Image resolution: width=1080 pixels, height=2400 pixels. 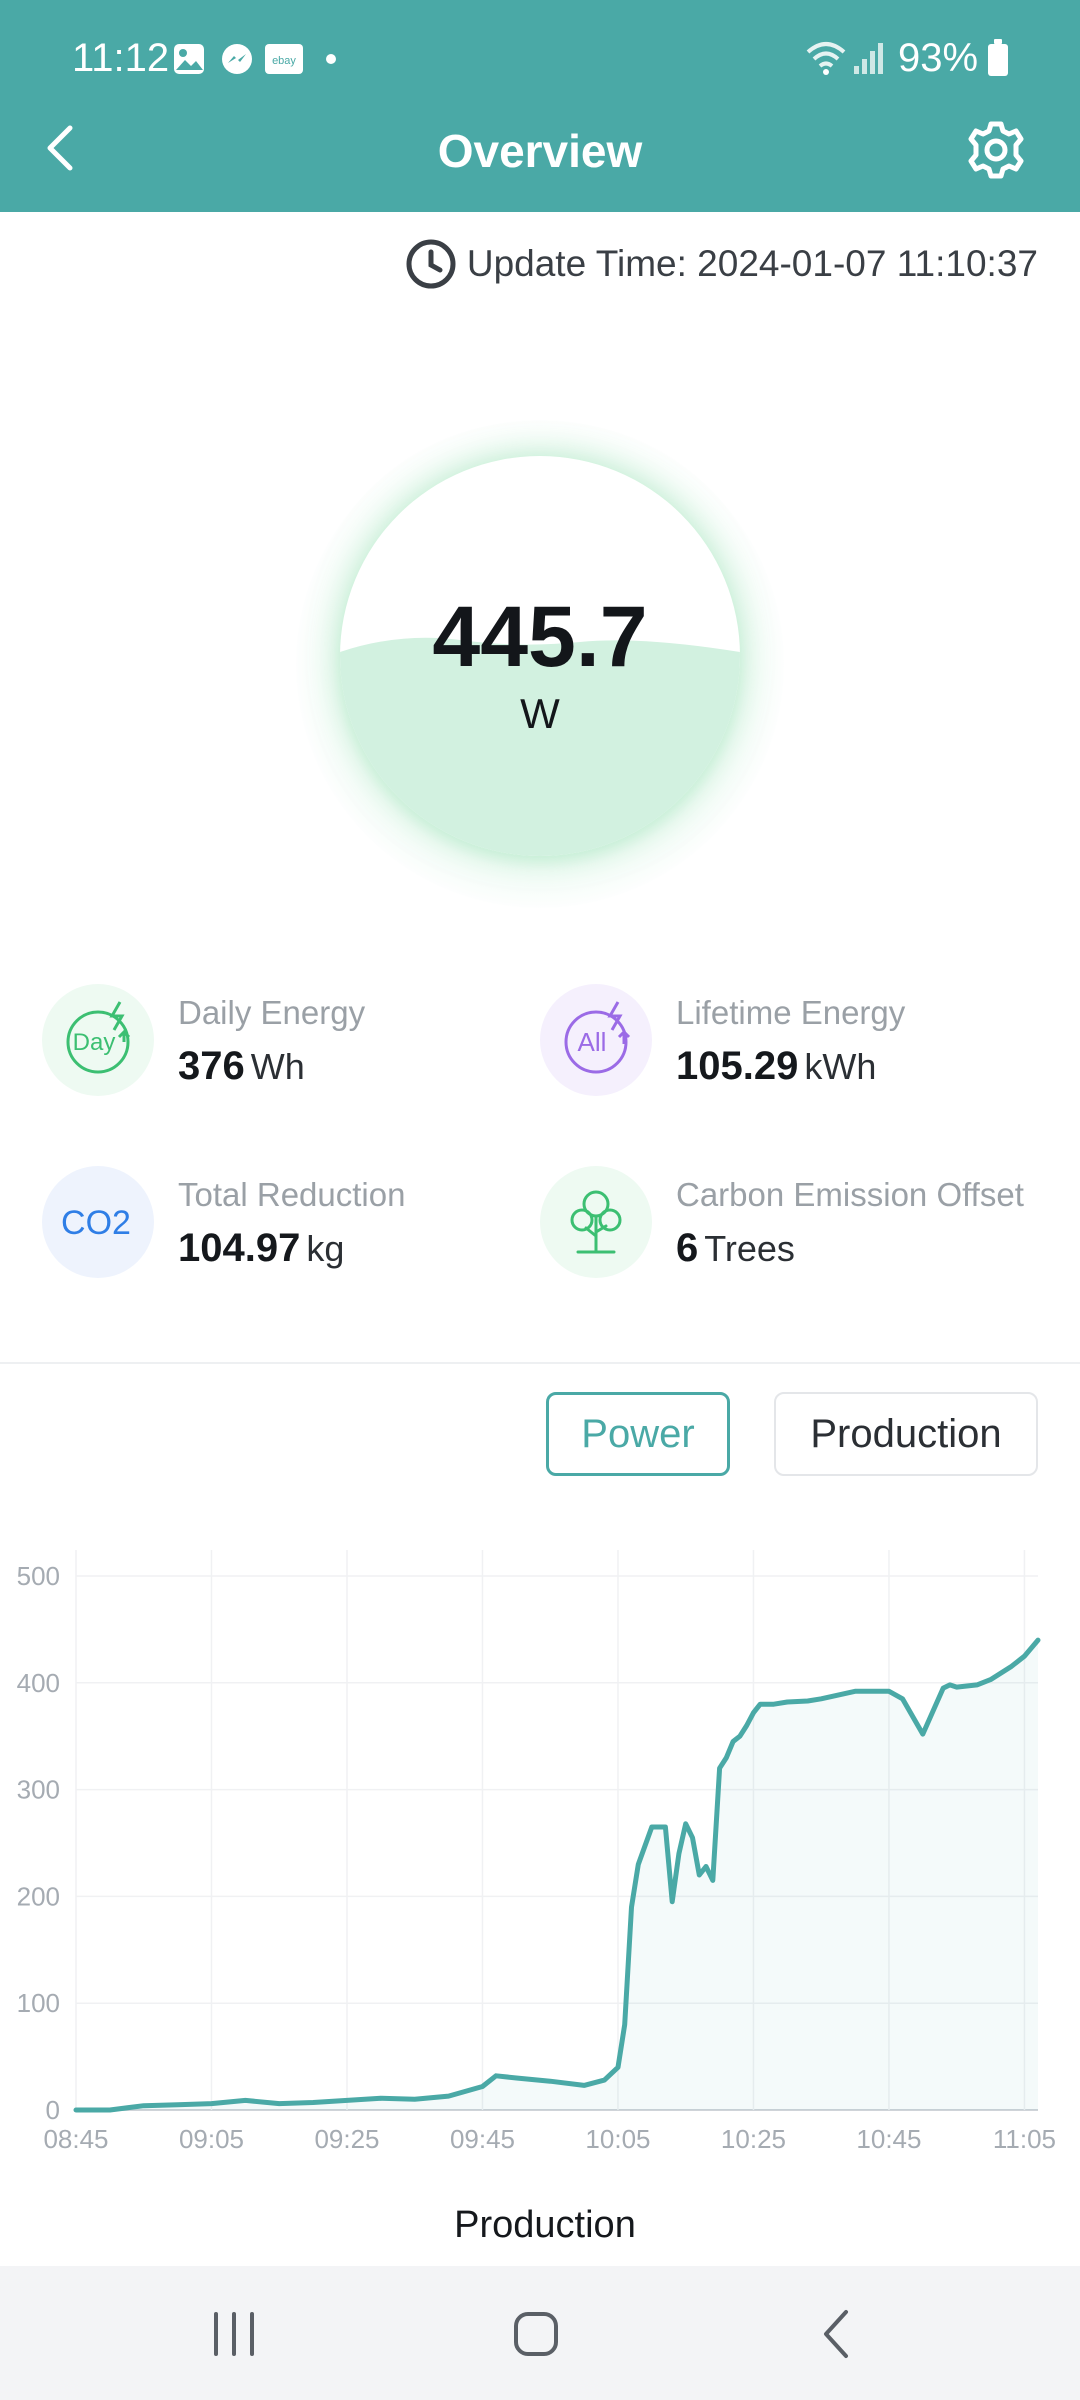 What do you see at coordinates (868, 58) in the screenshot?
I see `signal-icon` at bounding box center [868, 58].